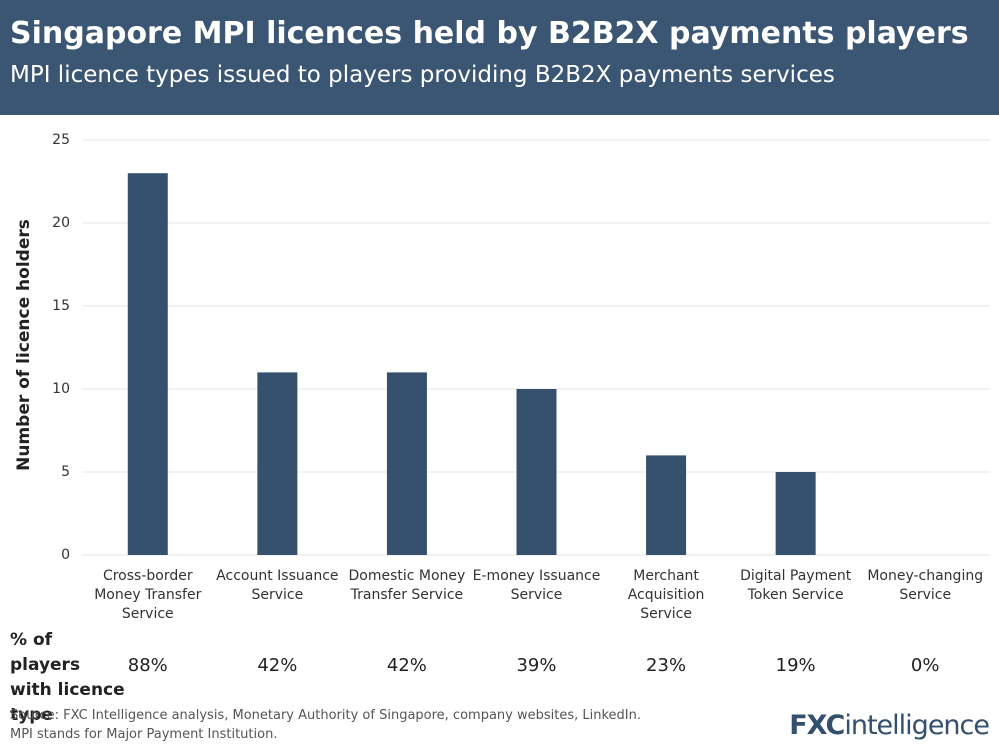 The width and height of the screenshot is (999, 749). What do you see at coordinates (61, 306) in the screenshot?
I see `y-tick-label: 15` at bounding box center [61, 306].